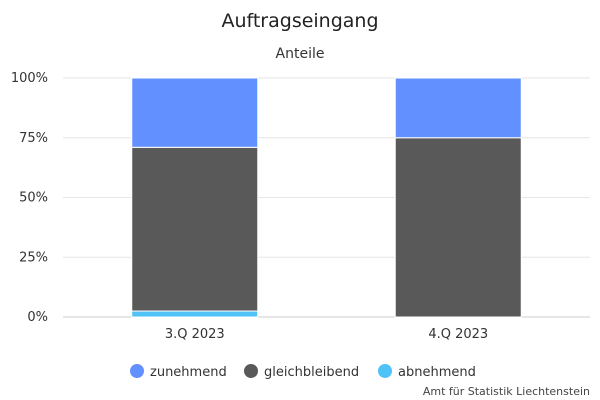  Describe the element at coordinates (188, 372) in the screenshot. I see `legend-label-zunehmend: zunehmend` at that location.